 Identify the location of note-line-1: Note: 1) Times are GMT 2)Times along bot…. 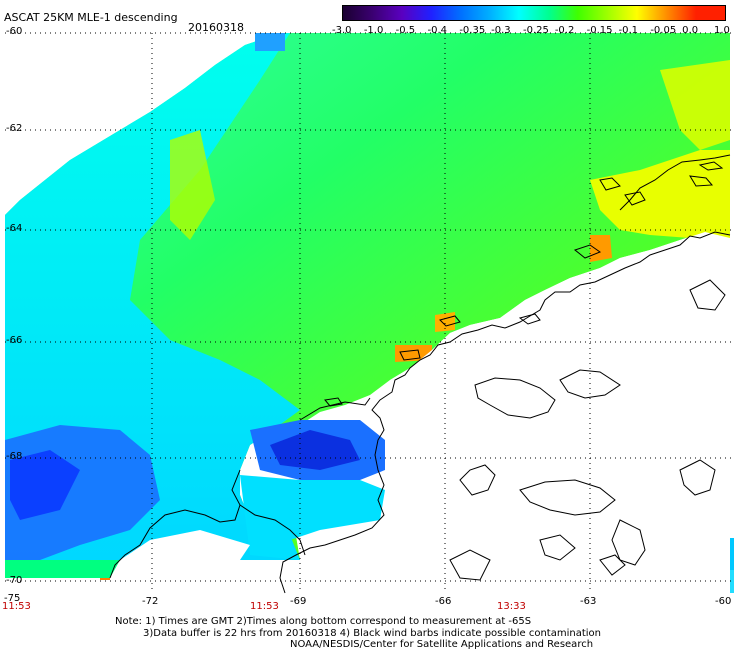
(323, 621).